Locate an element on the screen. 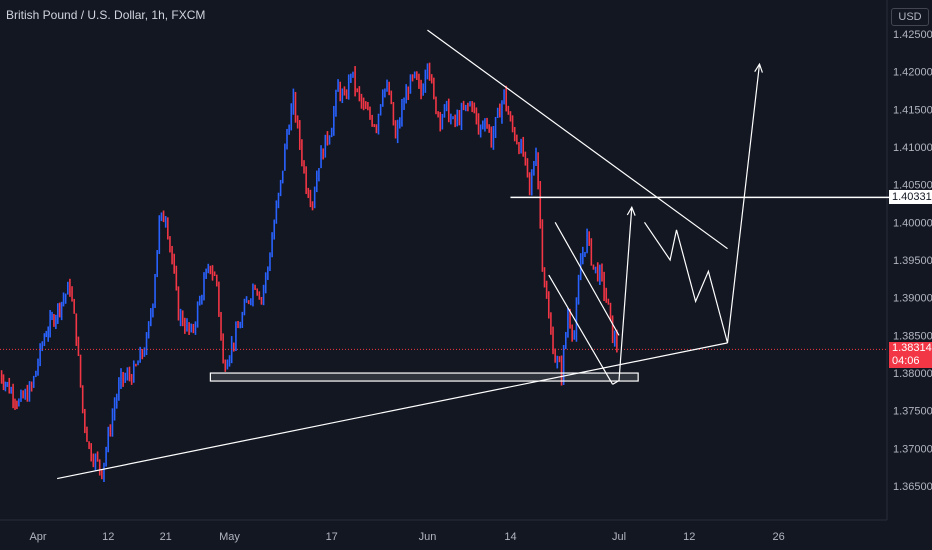 The width and height of the screenshot is (932, 550). time-tick-label: Jul is located at coordinates (619, 537).